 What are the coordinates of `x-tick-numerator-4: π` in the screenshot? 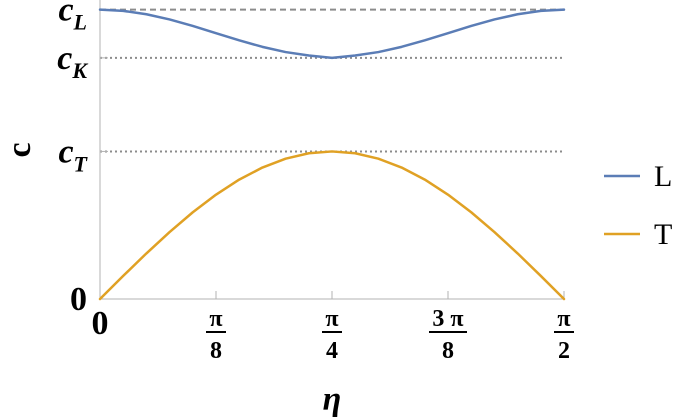 It's located at (563, 319).